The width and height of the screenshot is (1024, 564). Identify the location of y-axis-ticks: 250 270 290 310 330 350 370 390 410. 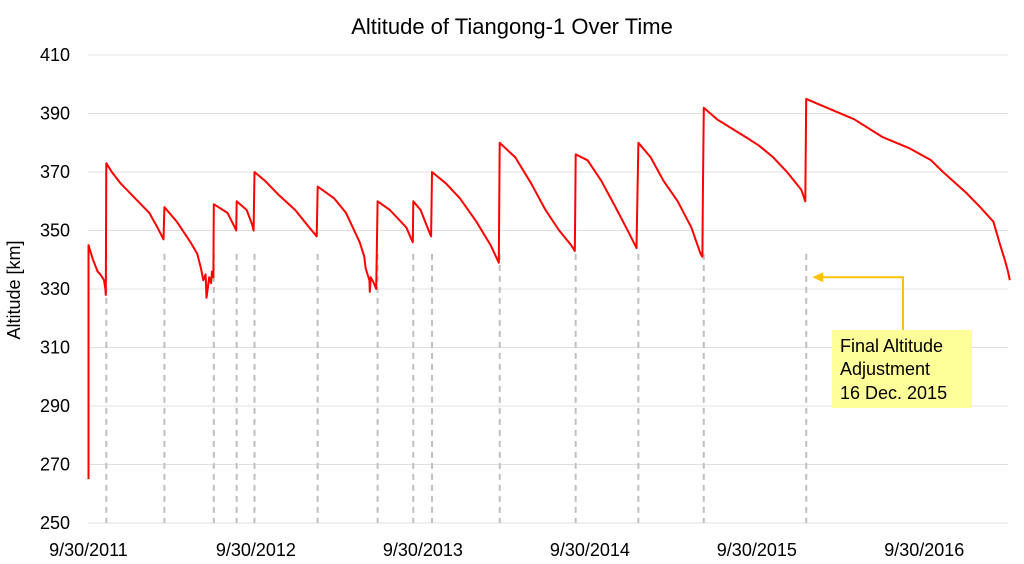
(55, 289).